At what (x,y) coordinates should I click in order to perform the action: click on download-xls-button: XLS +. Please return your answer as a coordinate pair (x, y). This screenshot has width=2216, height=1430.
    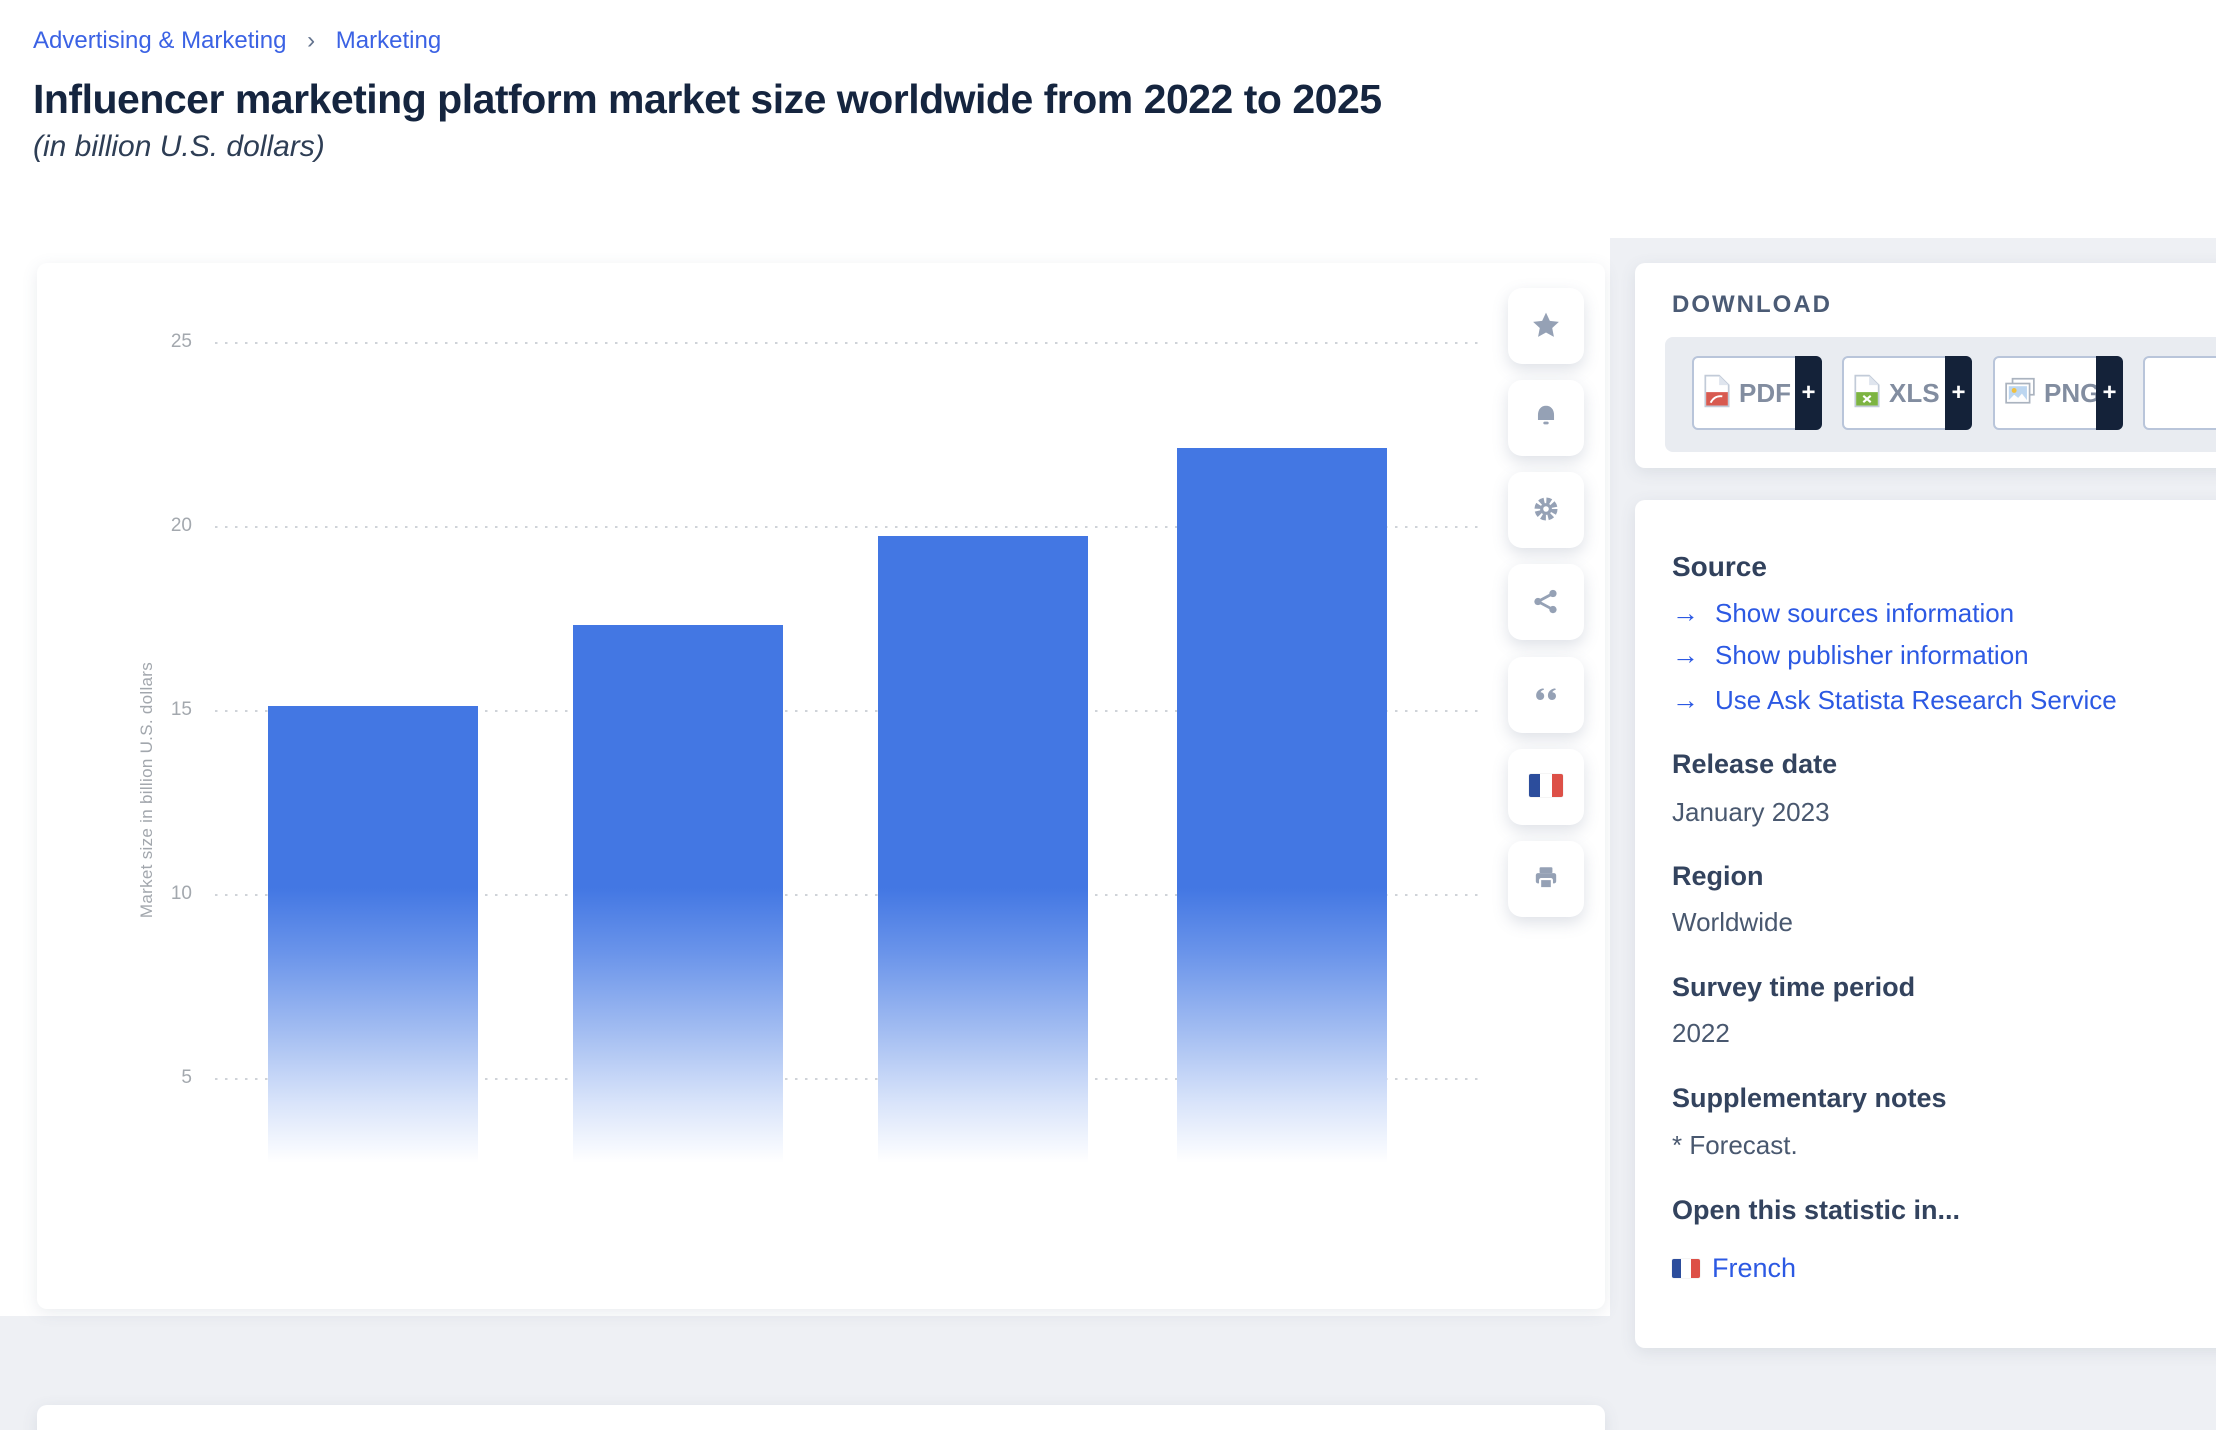
    Looking at the image, I should click on (1907, 393).